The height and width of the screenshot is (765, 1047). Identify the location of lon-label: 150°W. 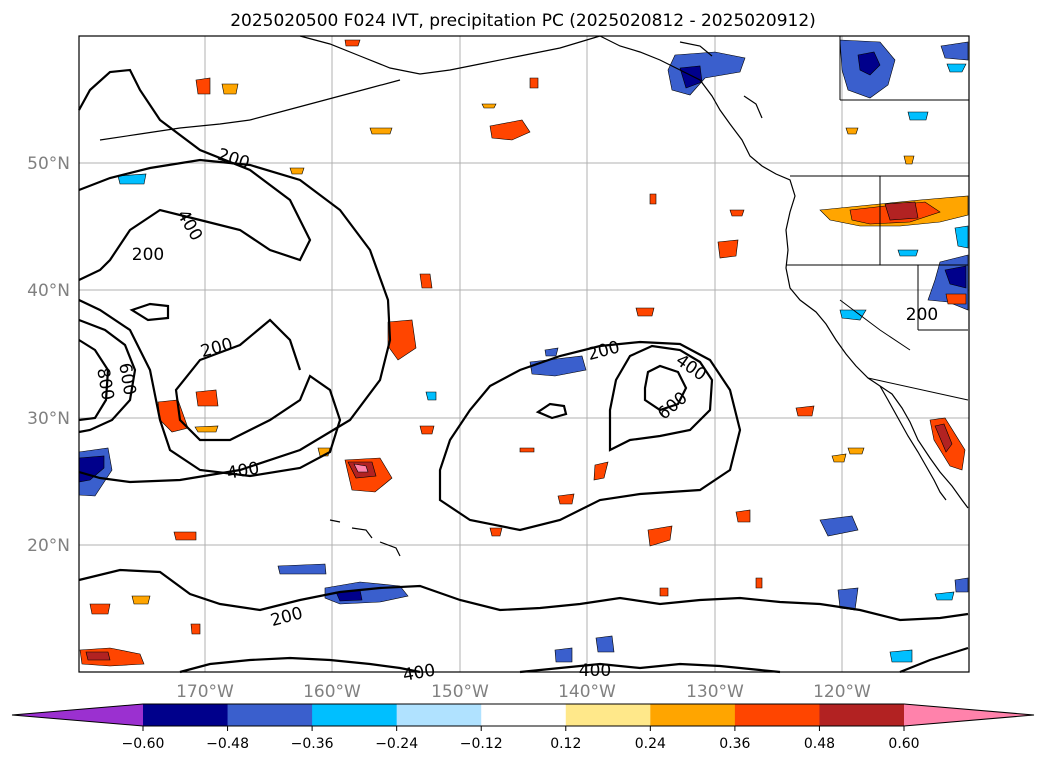
(460, 692).